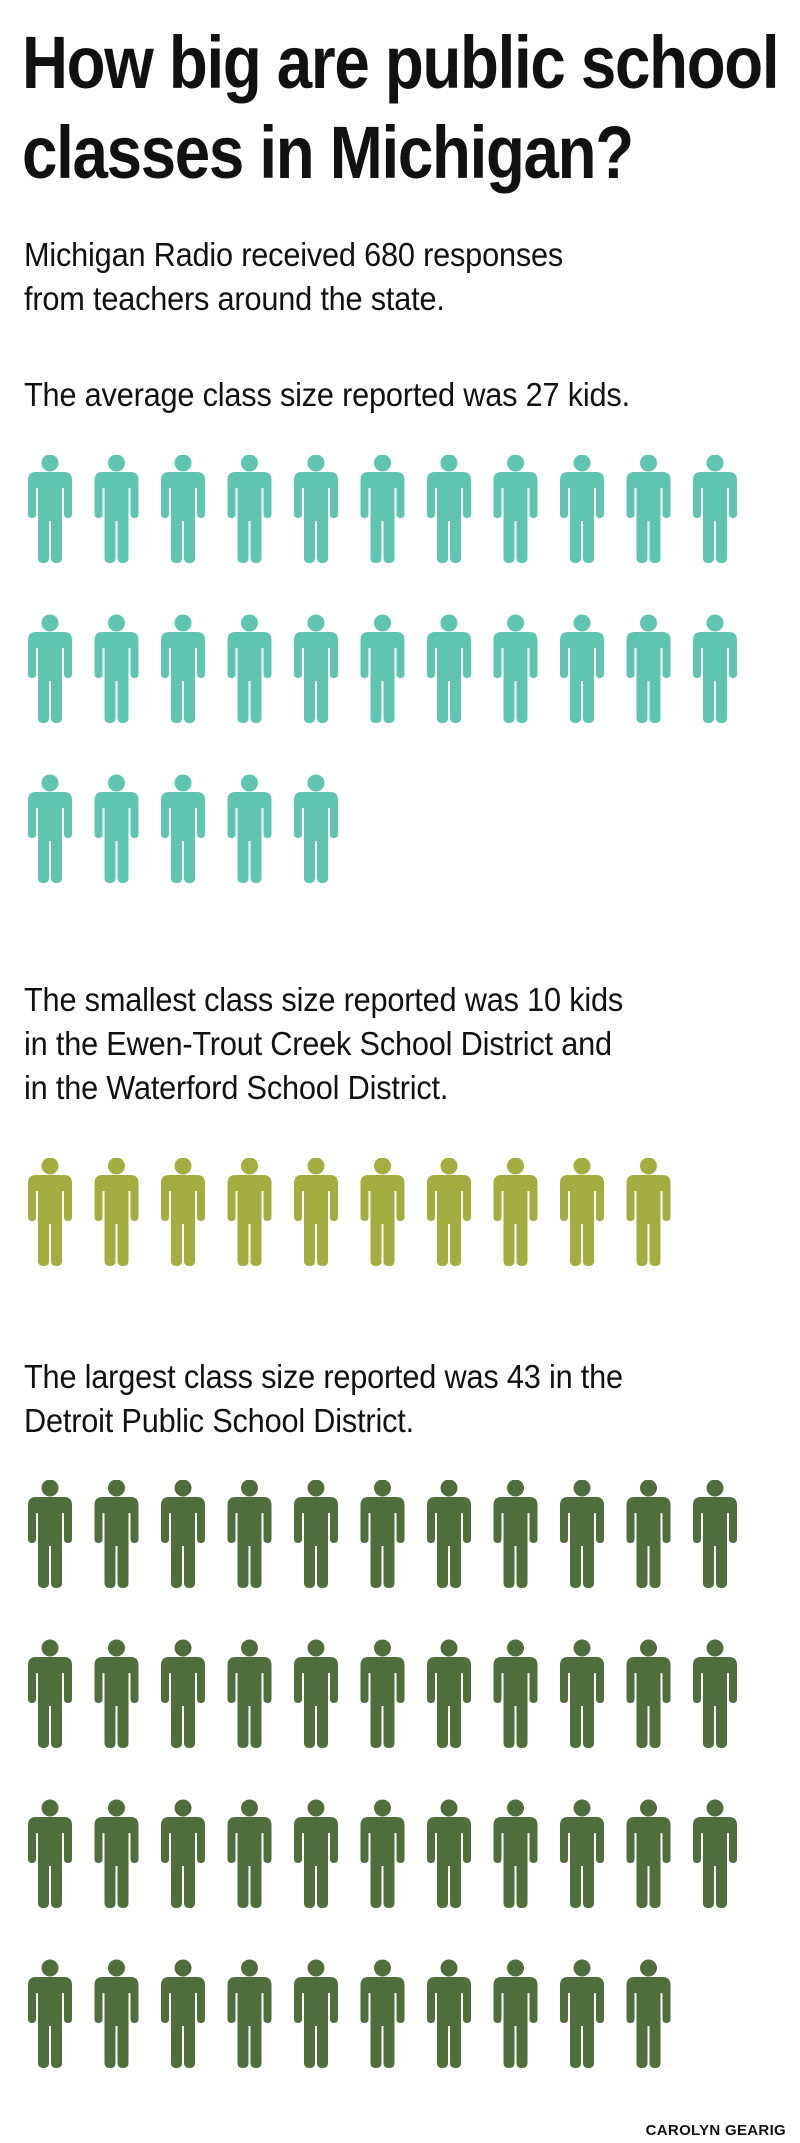 The image size is (800, 2143). What do you see at coordinates (294, 254) in the screenshot?
I see `intro-line-1: Michigan Radio received 680 responses` at bounding box center [294, 254].